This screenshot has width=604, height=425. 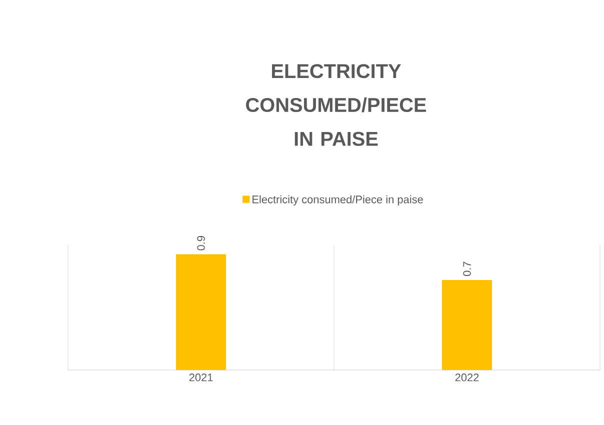 What do you see at coordinates (467, 269) in the screenshot?
I see `data-label: 0.7` at bounding box center [467, 269].